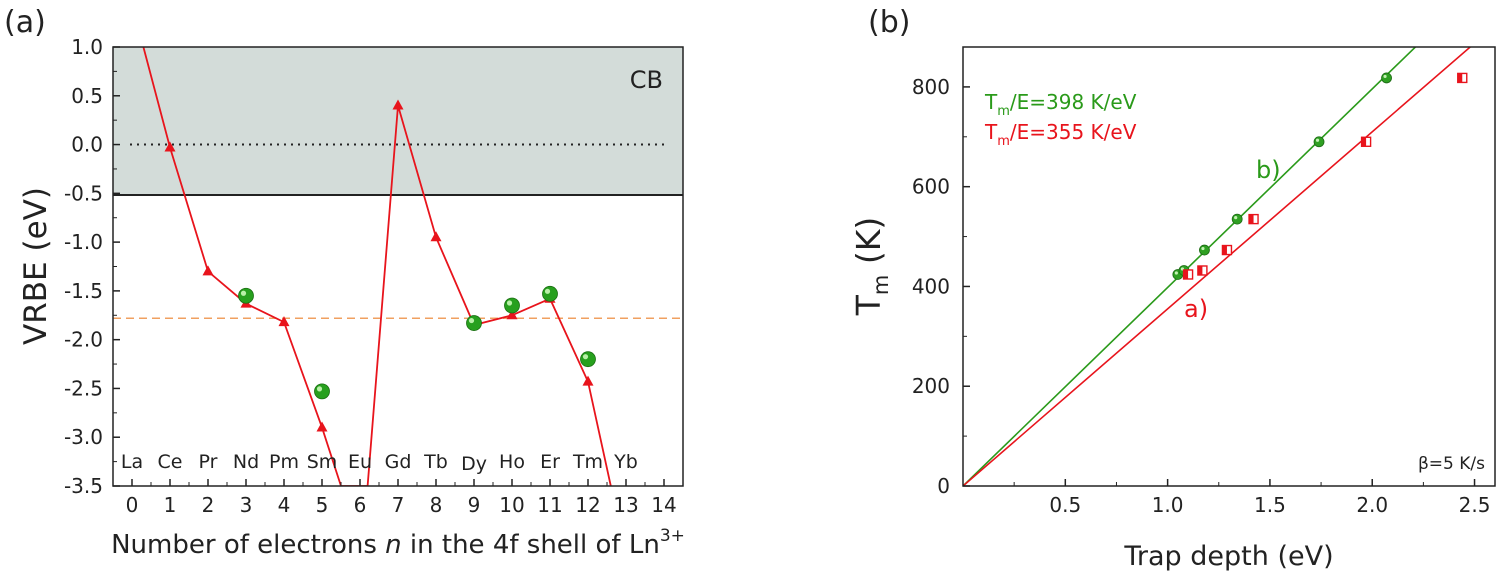 The height and width of the screenshot is (584, 1505). I want to click on x-tick-label: 10, so click(511, 505).